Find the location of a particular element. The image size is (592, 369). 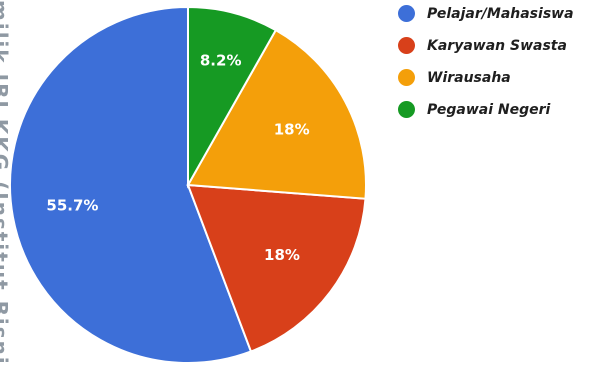

slice-data-label: 8.2% is located at coordinates (221, 61).